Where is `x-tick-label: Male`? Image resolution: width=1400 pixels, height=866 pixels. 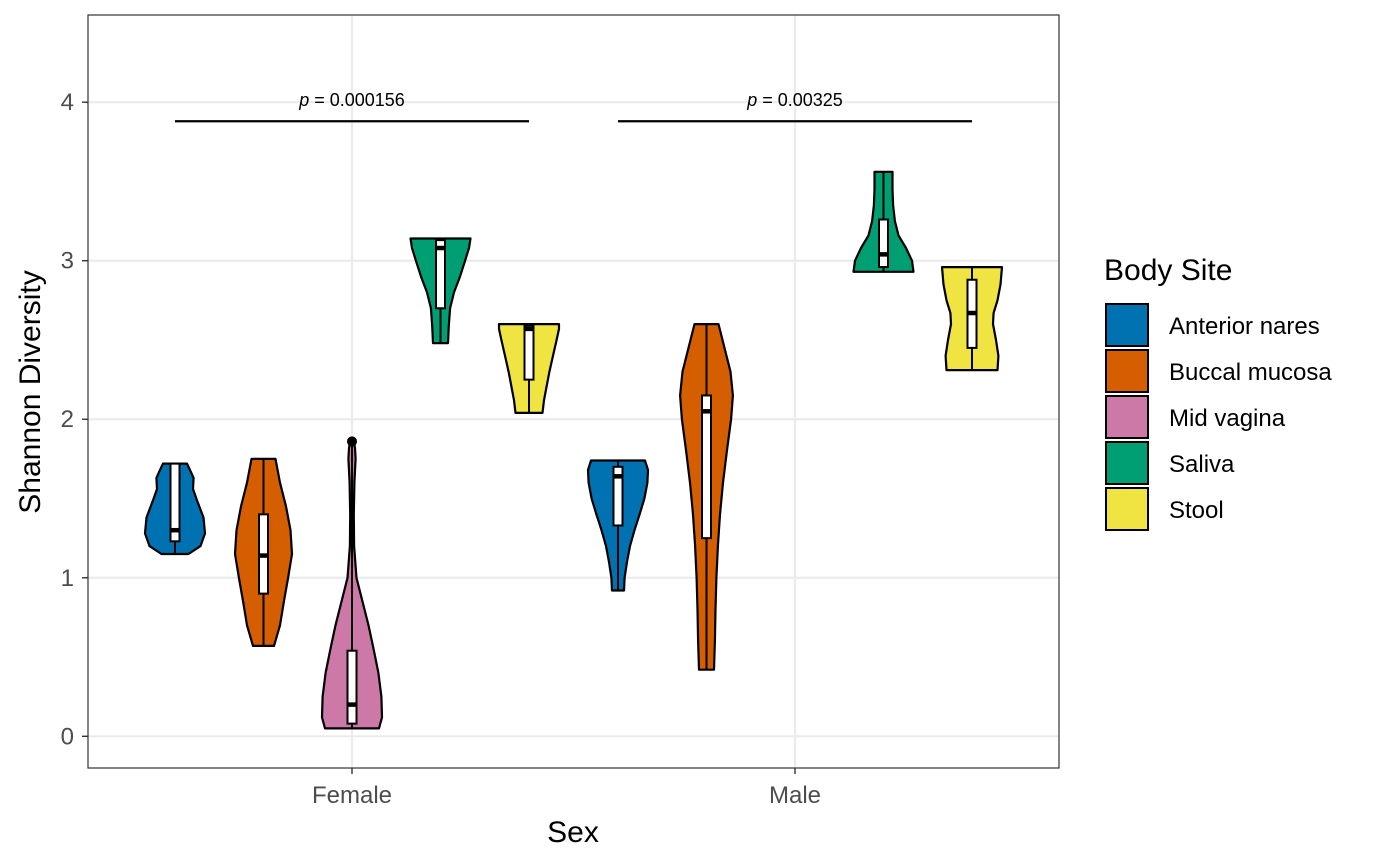 x-tick-label: Male is located at coordinates (795, 795).